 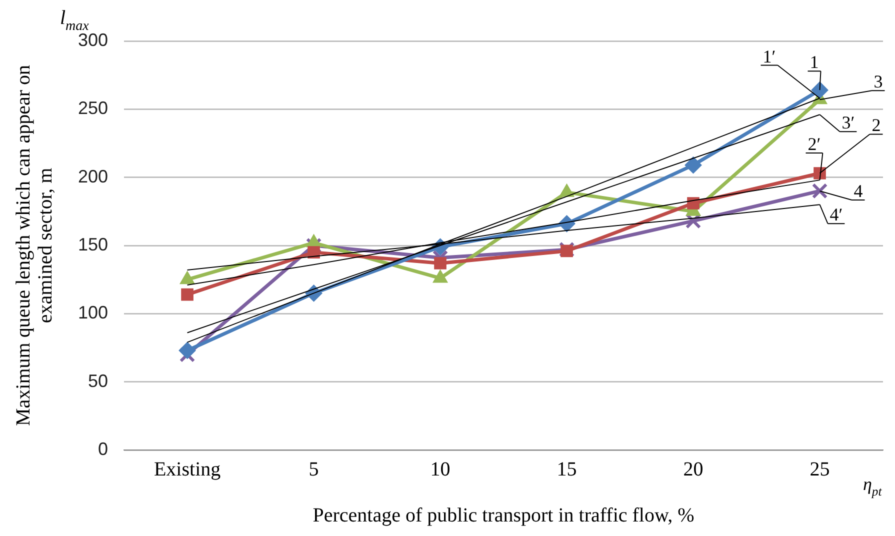 I want to click on annotation: 2′, so click(x=814, y=144).